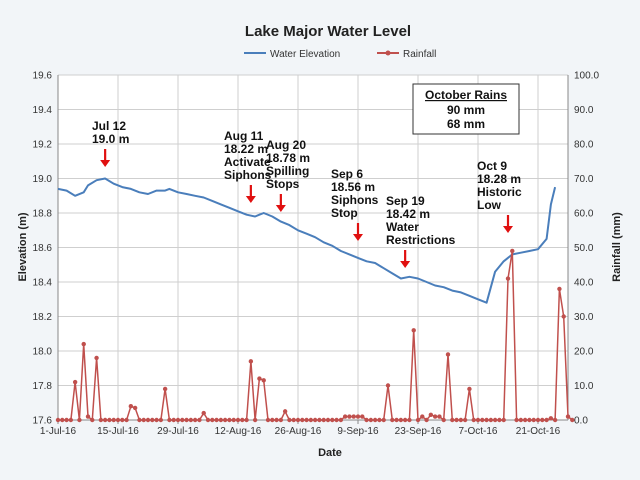 Image resolution: width=640 pixels, height=480 pixels. Describe the element at coordinates (43, 110) in the screenshot. I see `y-tick-label: 19.4` at that location.